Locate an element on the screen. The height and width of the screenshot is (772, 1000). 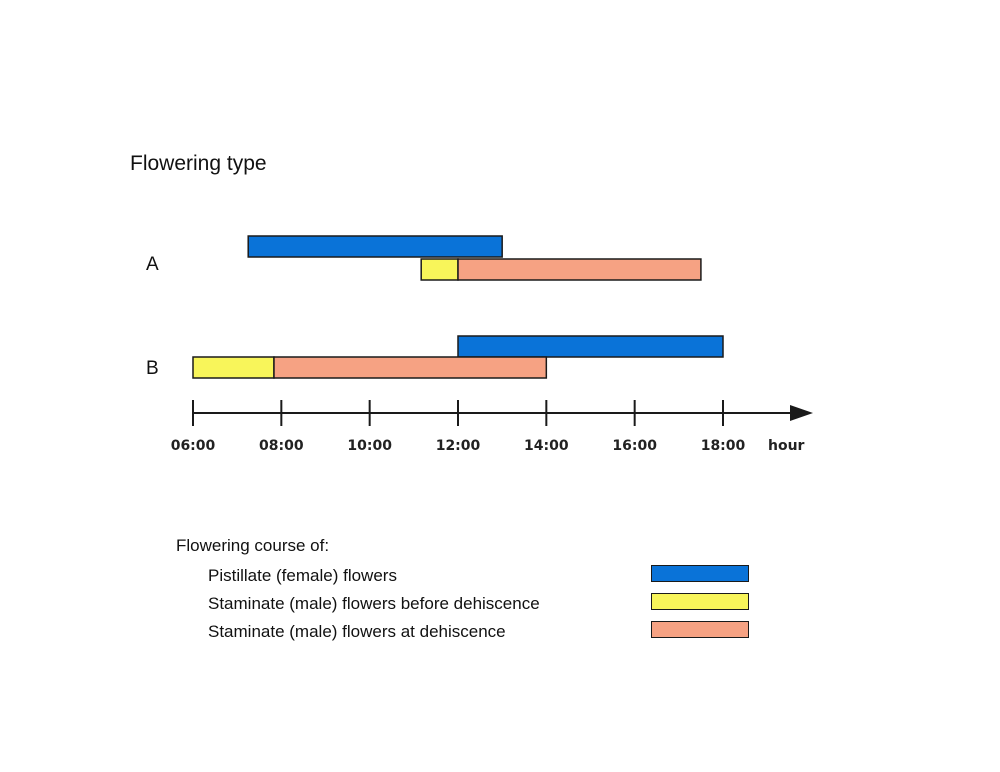
x-tick-label: 12:00 is located at coordinates (458, 446).